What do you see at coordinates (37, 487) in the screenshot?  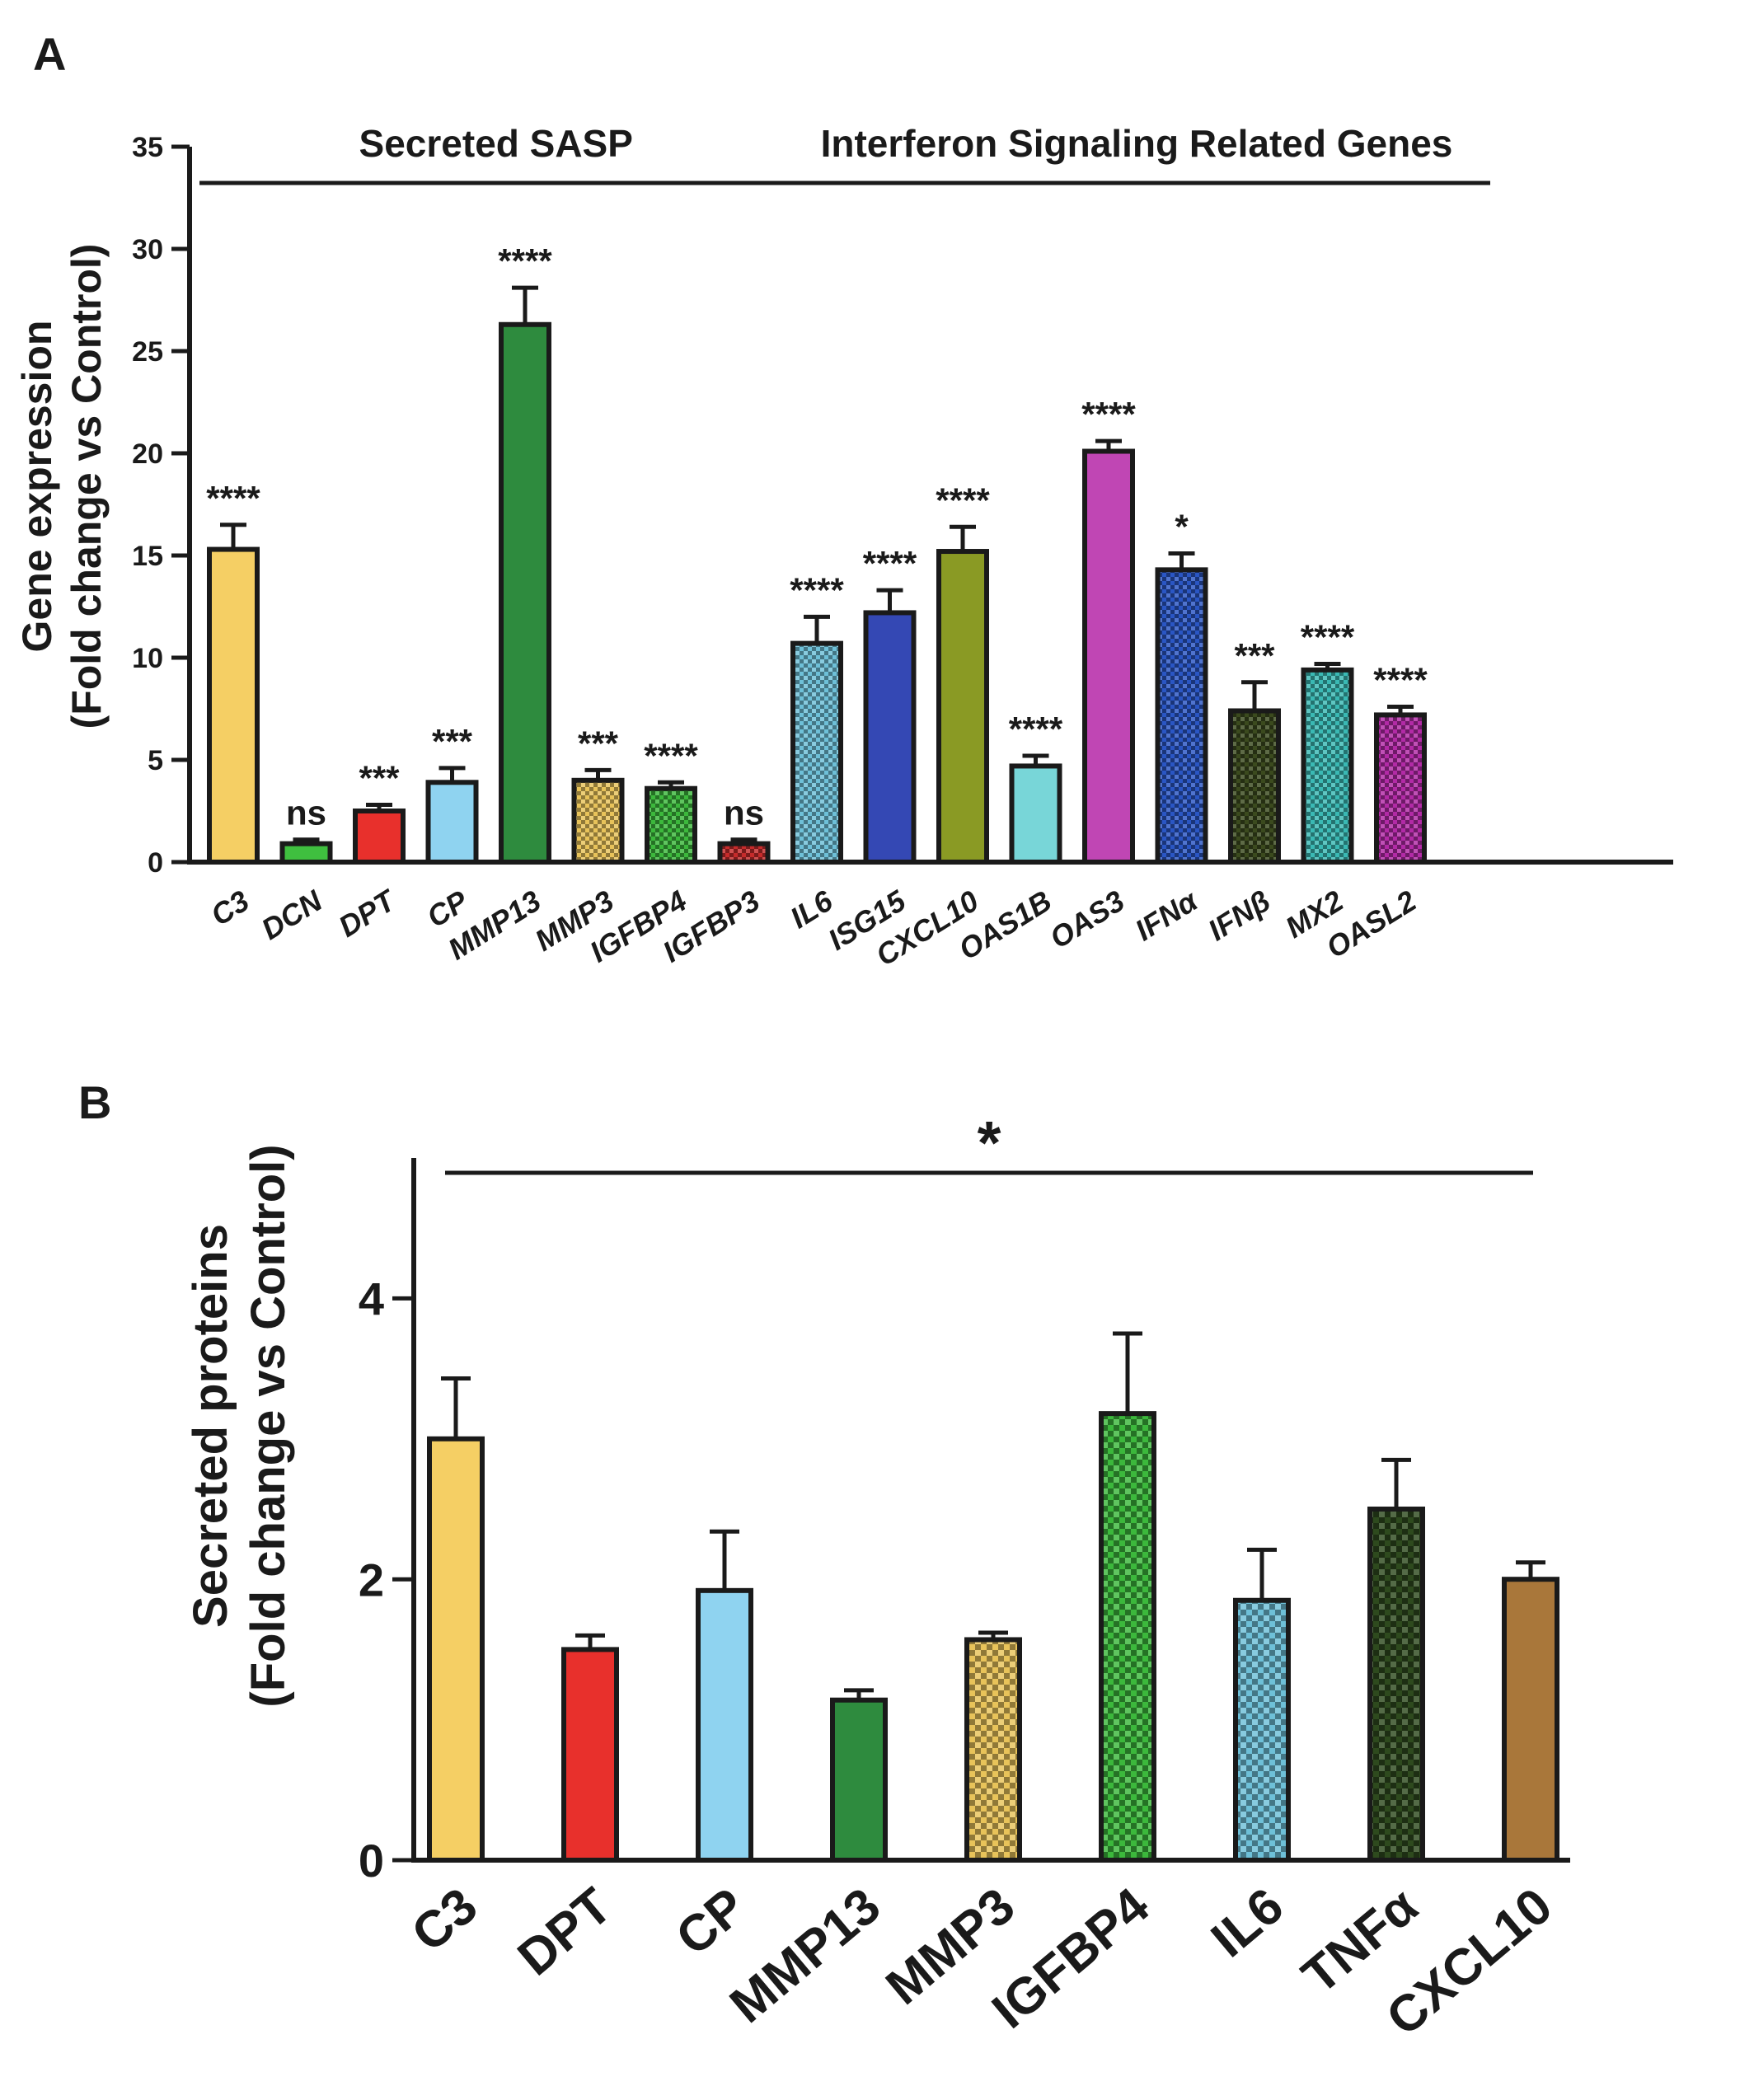 I see `panel-a-y-axis-label-line1: Gene expression` at bounding box center [37, 487].